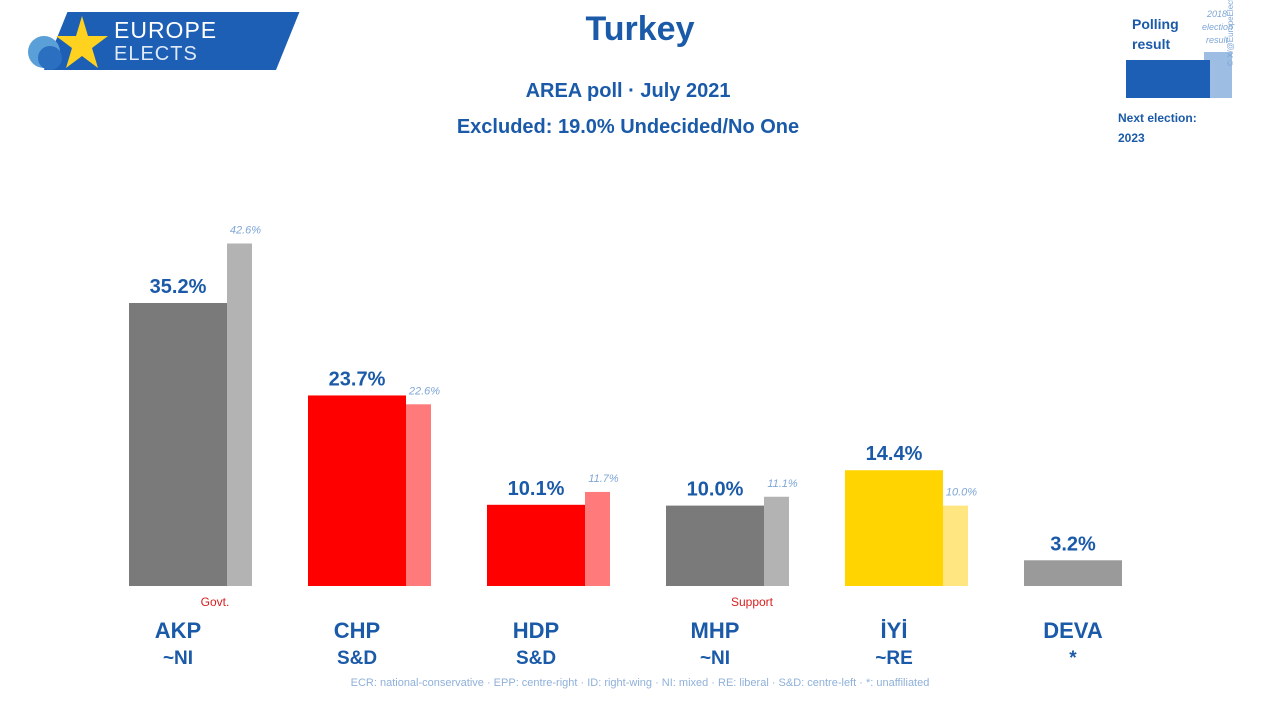  I want to click on party-label-5: DEVA, so click(1073, 630).